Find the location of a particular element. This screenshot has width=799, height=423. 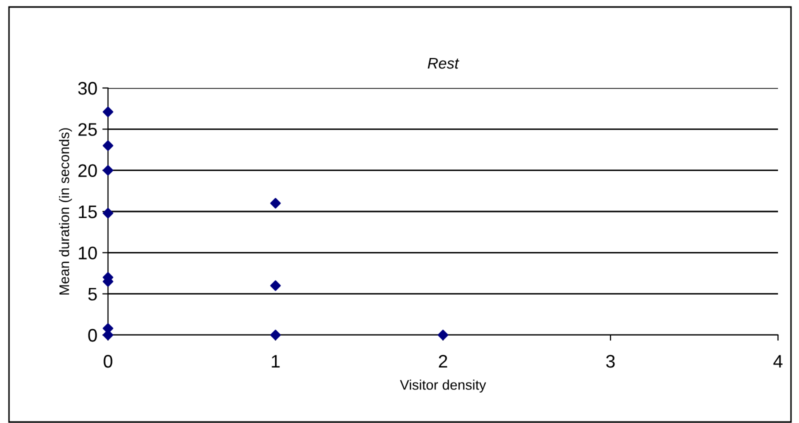

x-tick-label: 0 is located at coordinates (108, 361).